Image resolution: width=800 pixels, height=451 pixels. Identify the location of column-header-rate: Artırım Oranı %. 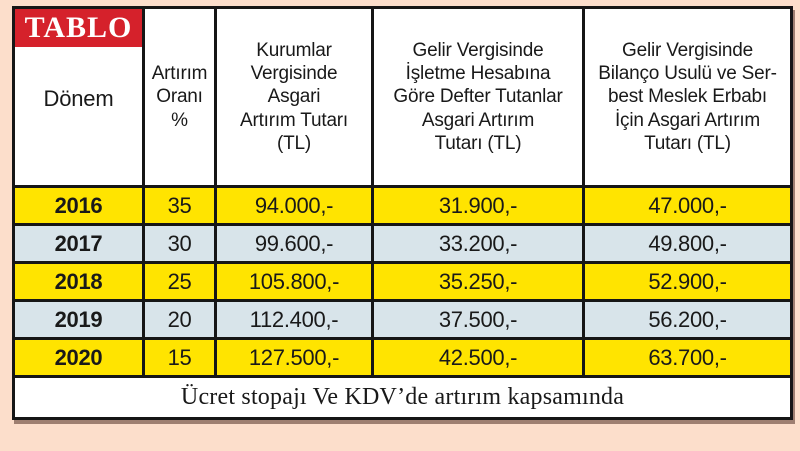
(179, 97).